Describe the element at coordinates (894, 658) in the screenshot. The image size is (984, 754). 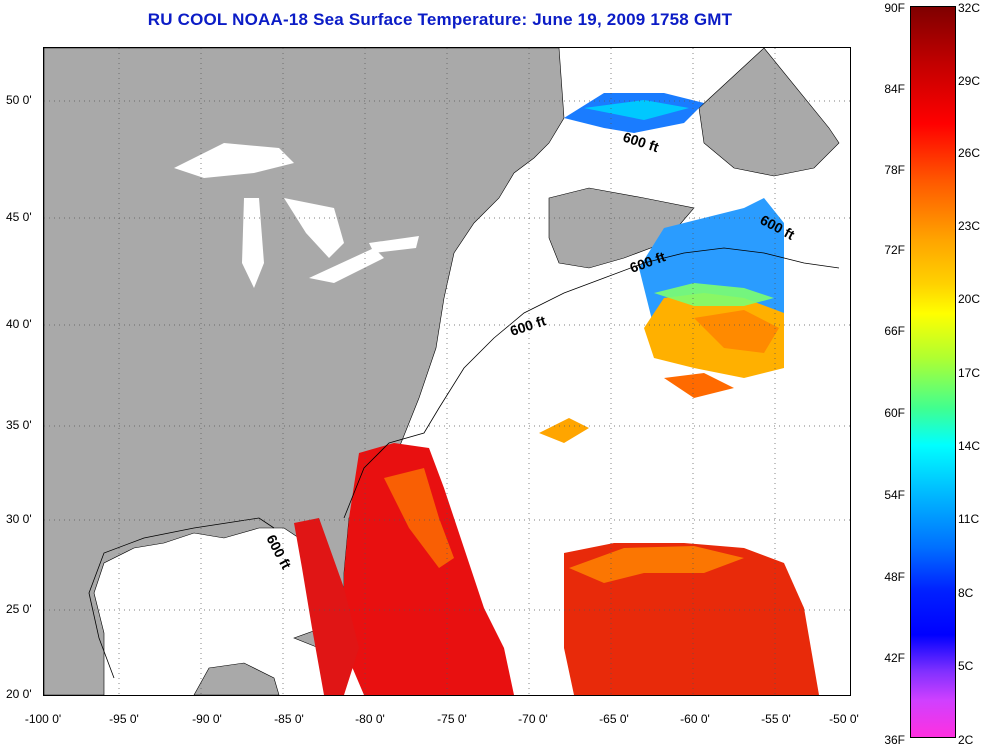
I see `colorbar-label-f: 42F` at that location.